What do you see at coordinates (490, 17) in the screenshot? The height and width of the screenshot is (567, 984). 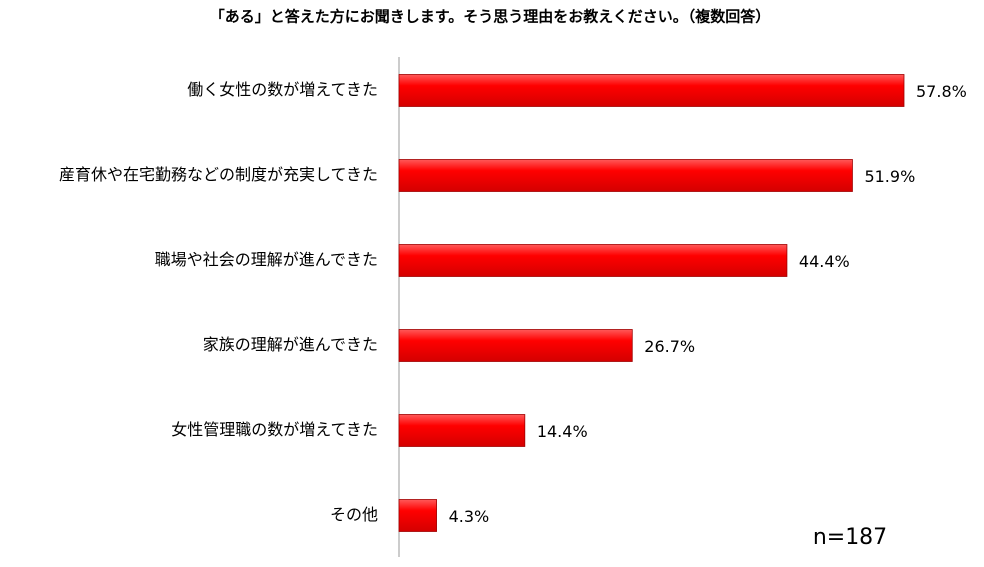 I see `chart-title: 「ある」と答えた方にお聞きします。そう思う理由をお教えください。（複数回答）` at bounding box center [490, 17].